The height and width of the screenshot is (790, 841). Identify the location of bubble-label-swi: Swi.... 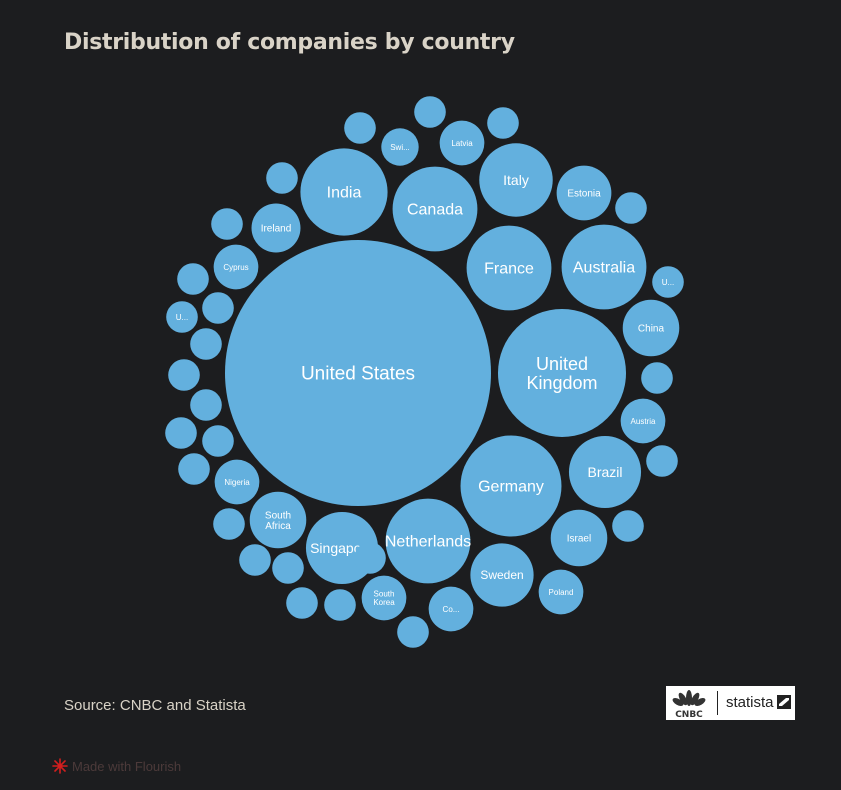
(400, 147).